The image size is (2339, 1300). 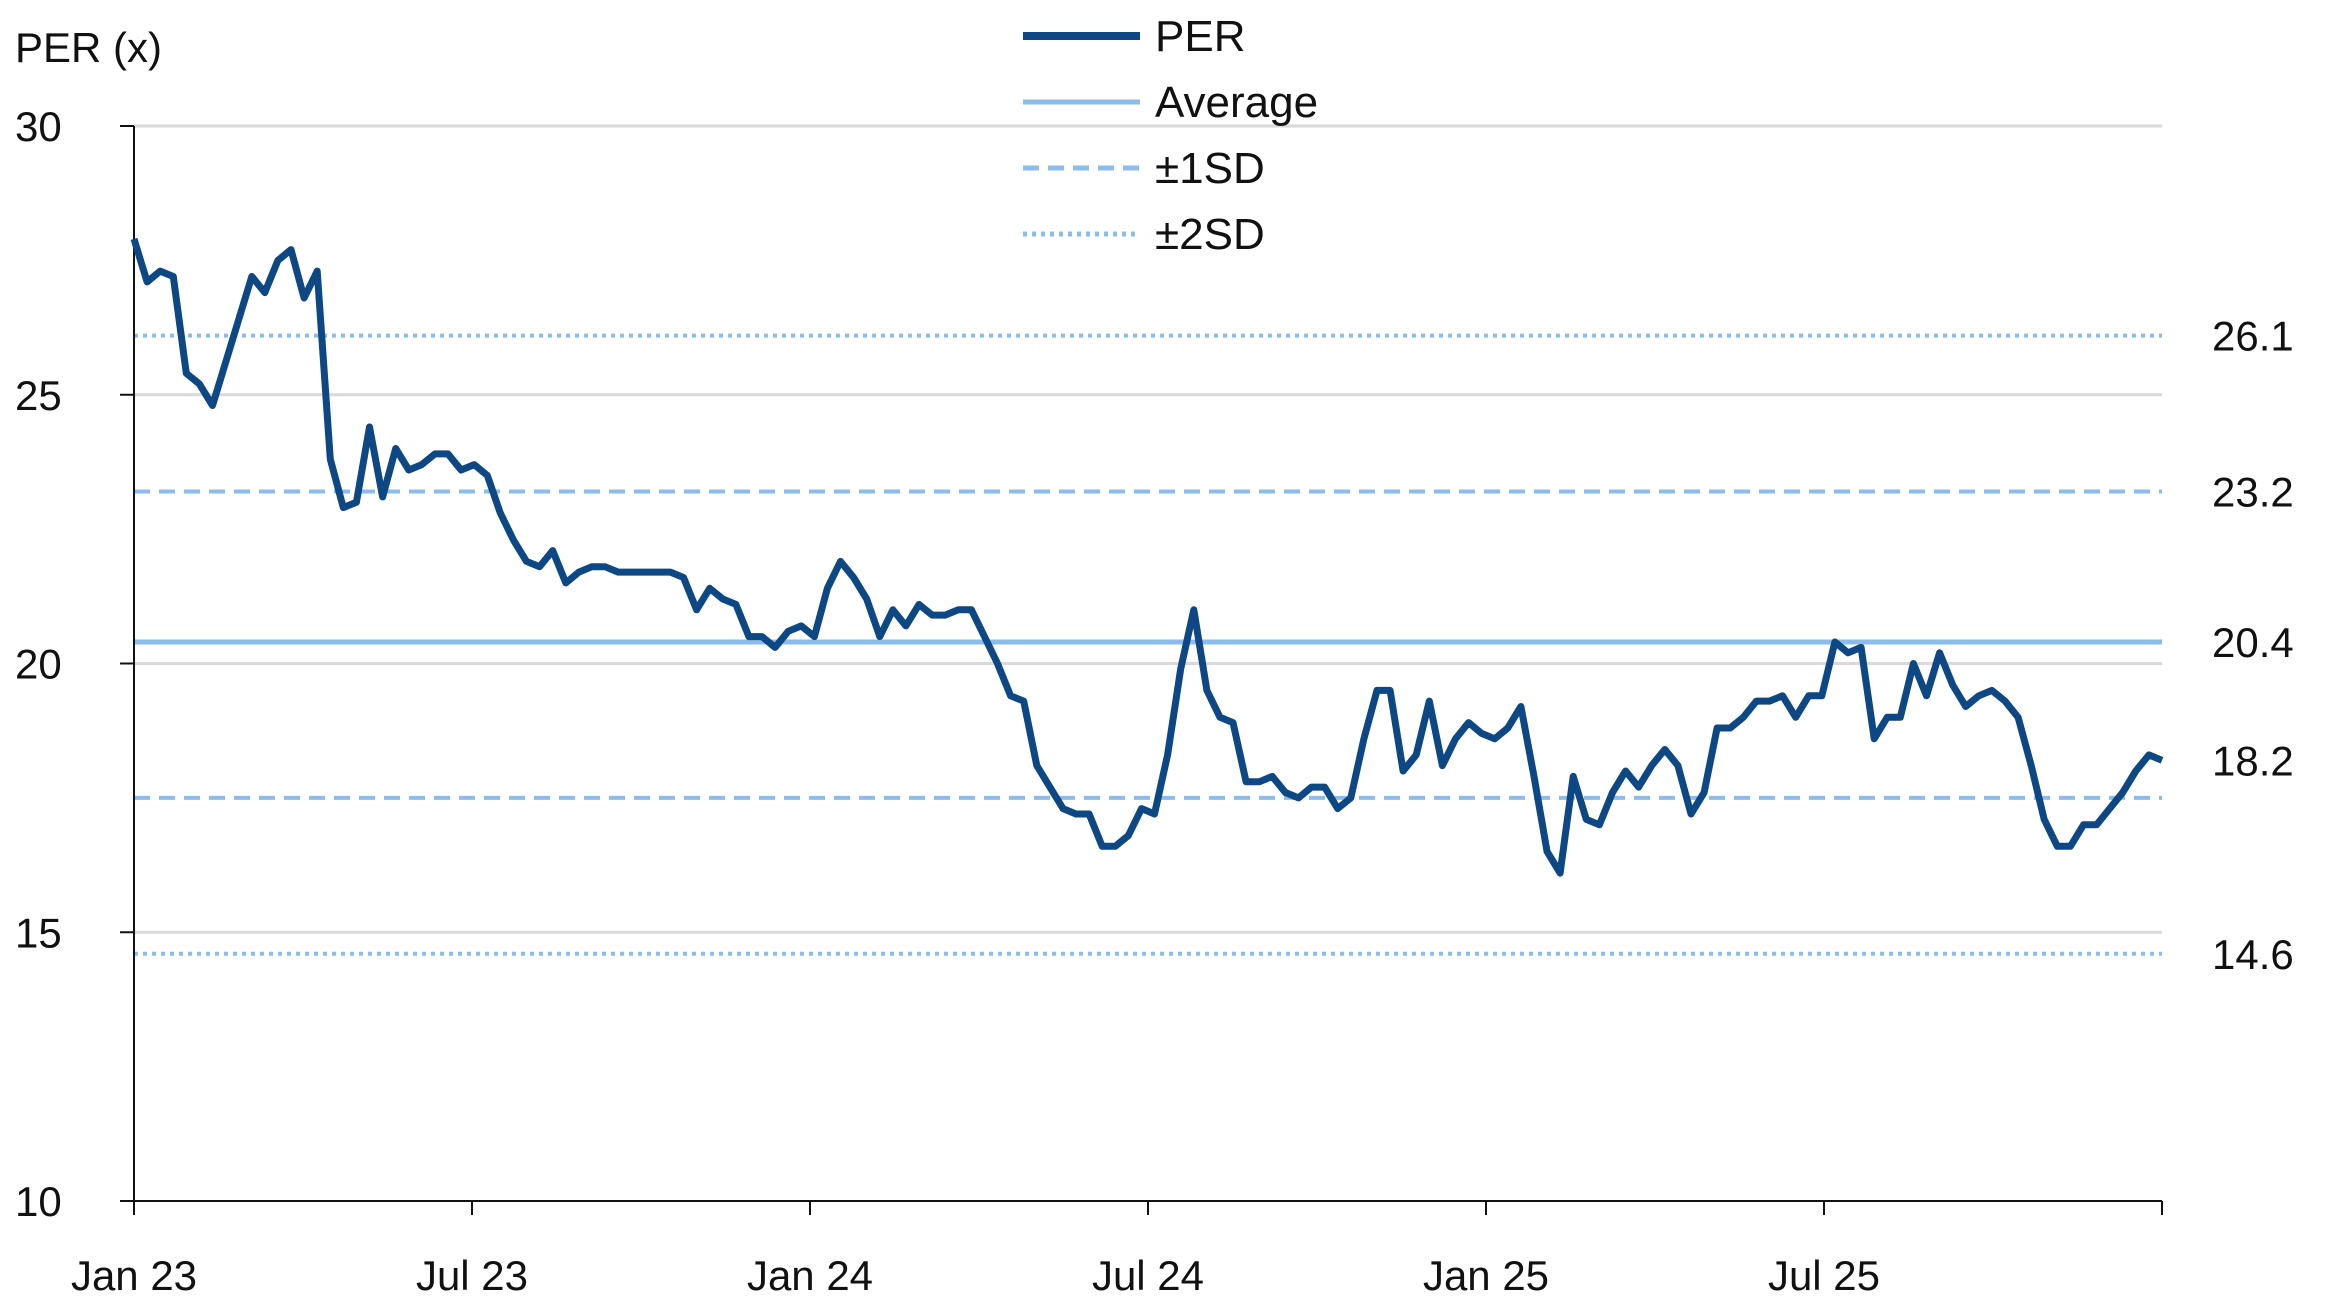 I want to click on x-tick-label: Jan 24, so click(x=810, y=1275).